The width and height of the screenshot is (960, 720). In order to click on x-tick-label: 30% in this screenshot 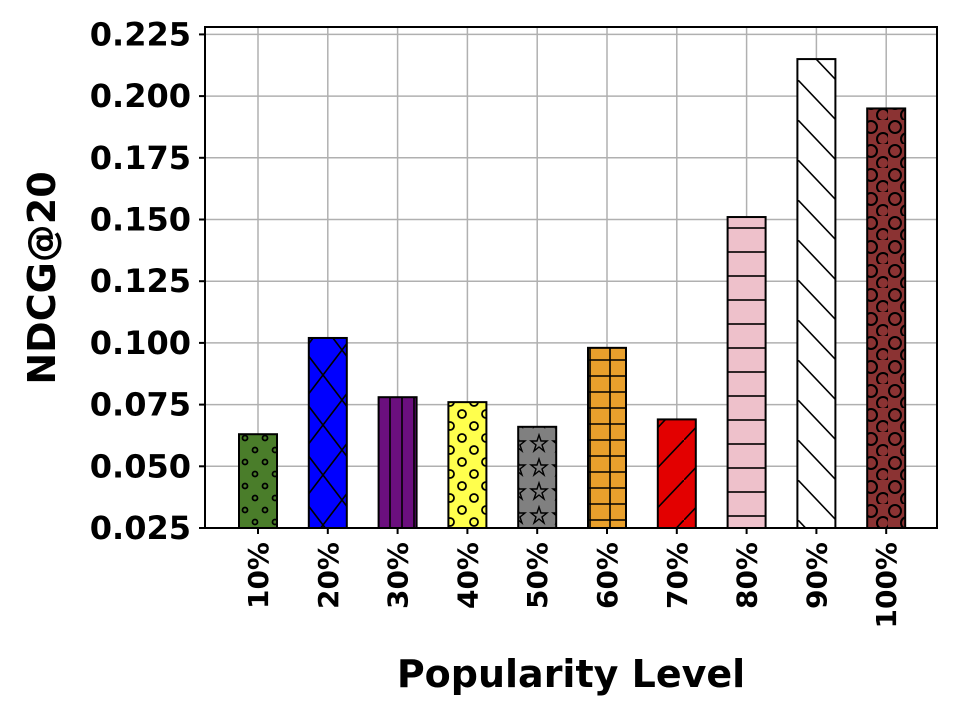, I will do `click(398, 575)`.